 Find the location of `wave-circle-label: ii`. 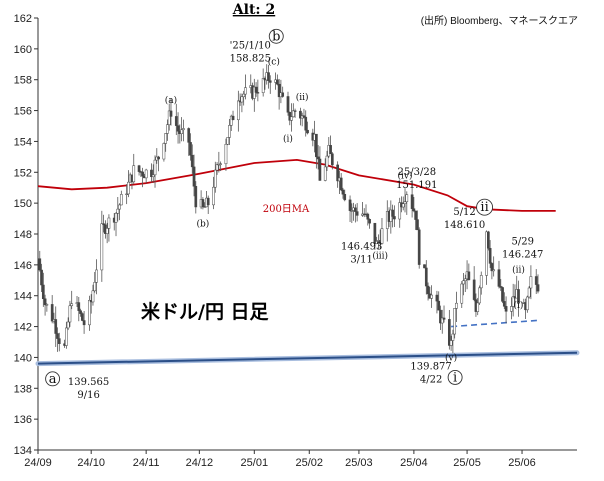

wave-circle-label: ii is located at coordinates (484, 207).